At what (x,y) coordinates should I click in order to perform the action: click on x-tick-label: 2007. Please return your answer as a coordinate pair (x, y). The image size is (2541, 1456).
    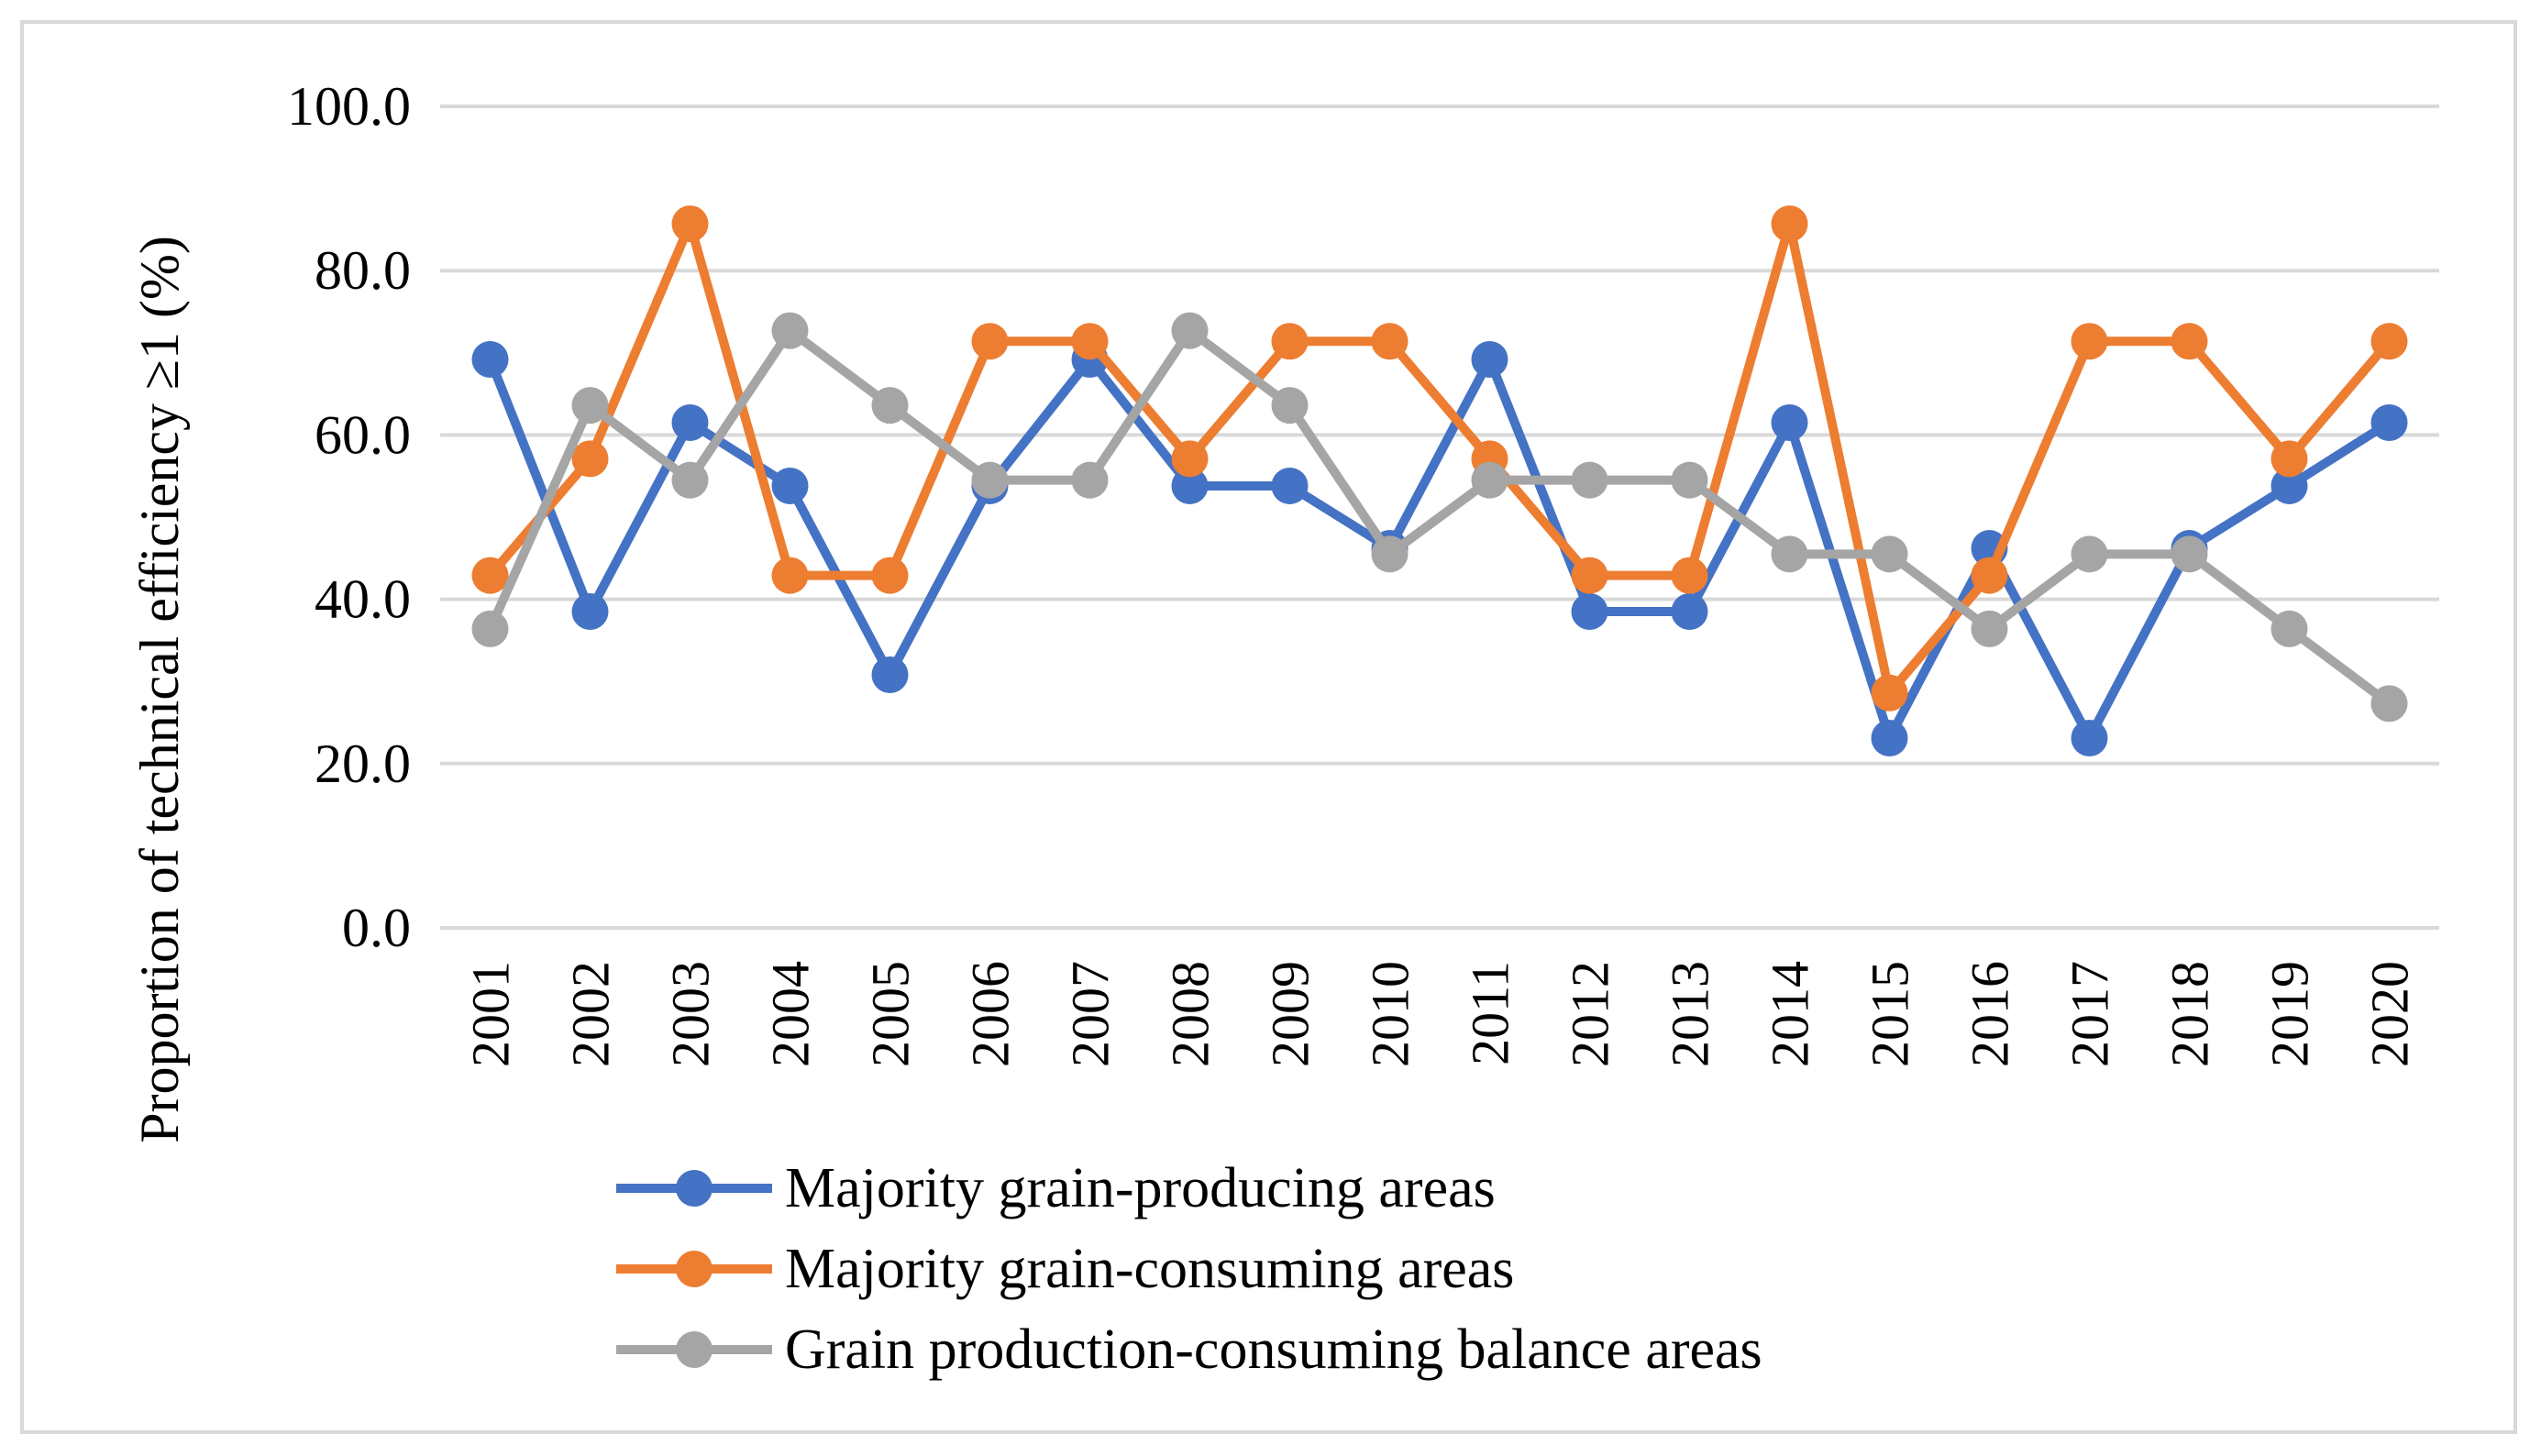
    Looking at the image, I should click on (1091, 1014).